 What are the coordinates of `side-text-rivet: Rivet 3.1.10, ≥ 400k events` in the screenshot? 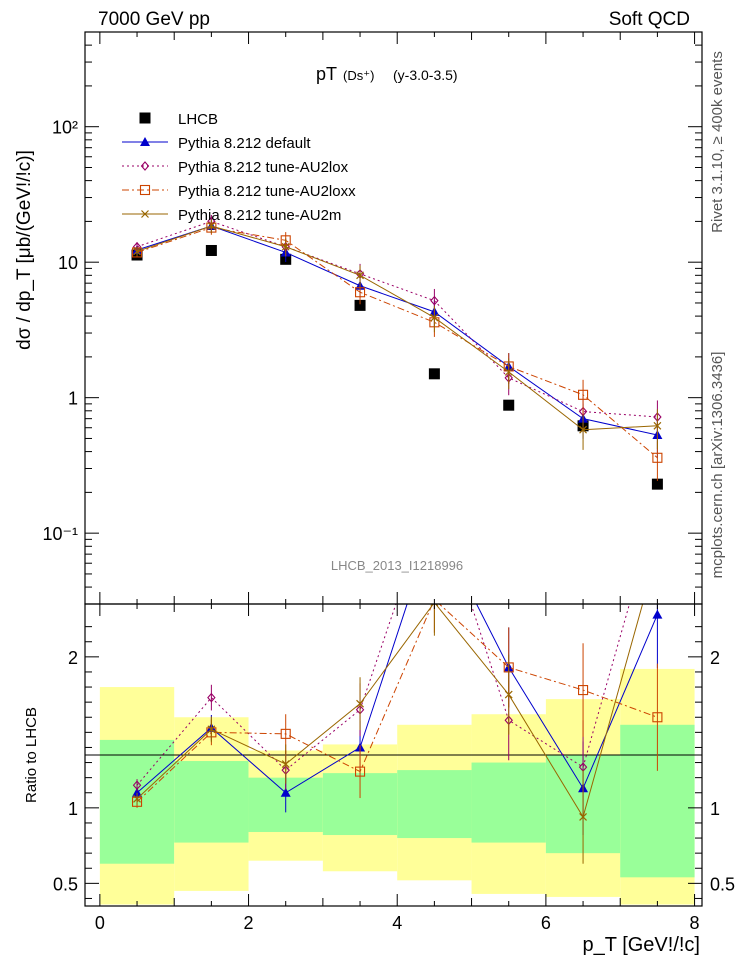 It's located at (717, 142).